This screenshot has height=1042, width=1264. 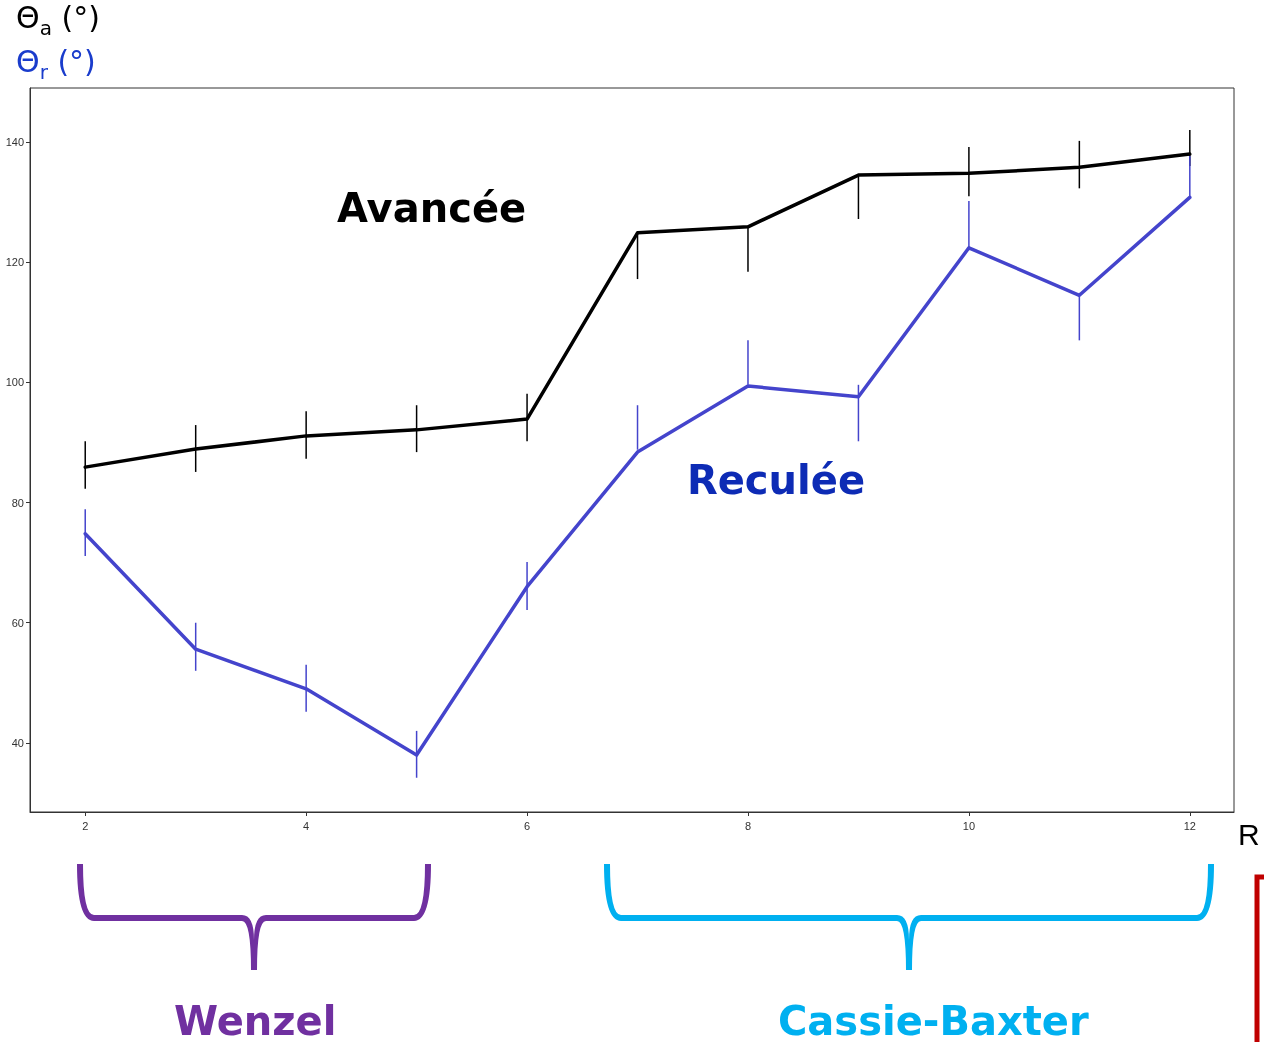 What do you see at coordinates (1249, 835) in the screenshot?
I see `x-axis-title: R` at bounding box center [1249, 835].